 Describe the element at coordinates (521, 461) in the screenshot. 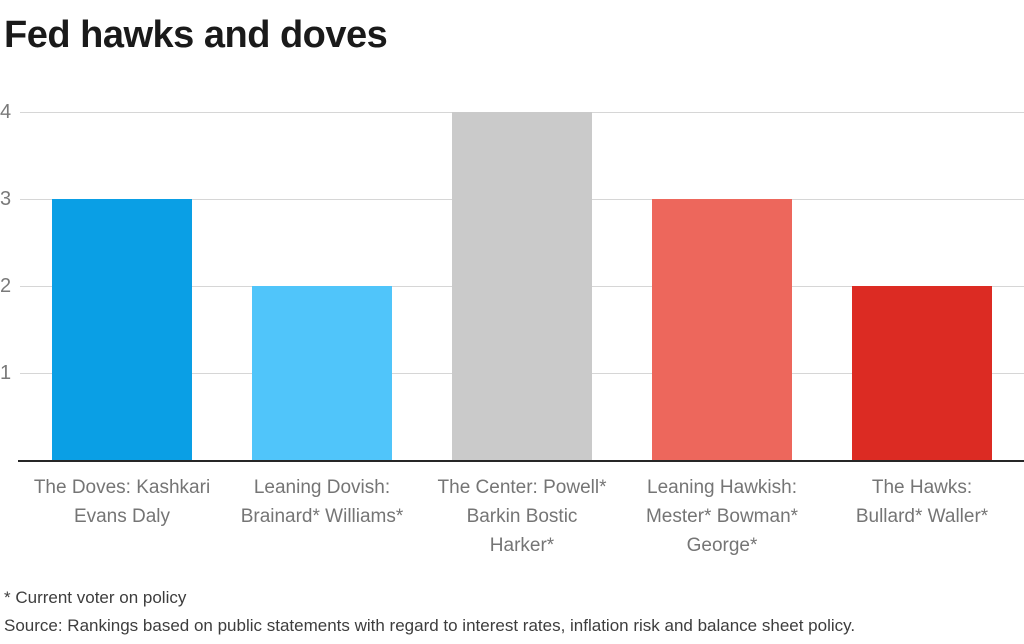

I see `x-axis-baseline` at that location.